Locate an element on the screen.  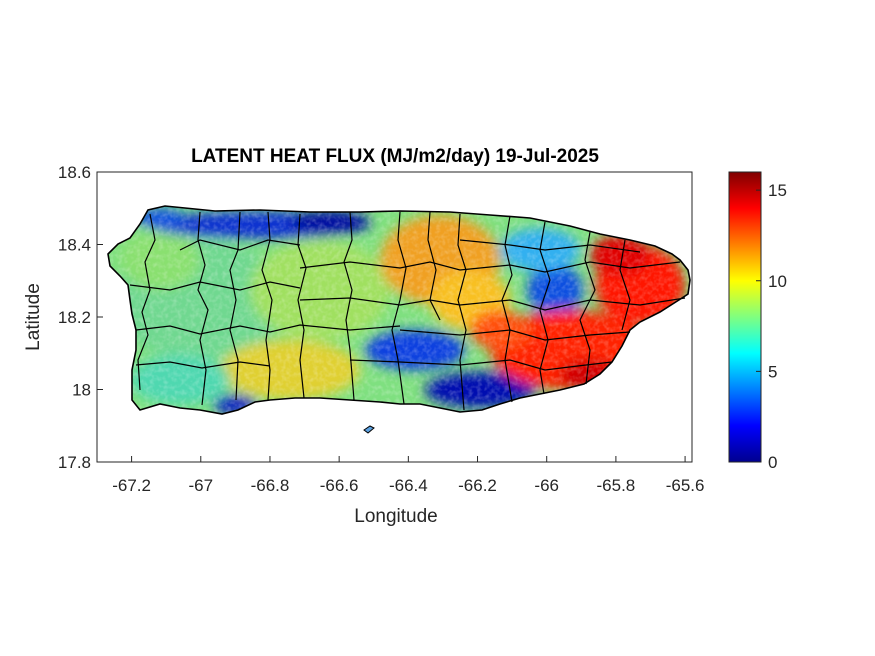
x-tick-label: -66 is located at coordinates (546, 485).